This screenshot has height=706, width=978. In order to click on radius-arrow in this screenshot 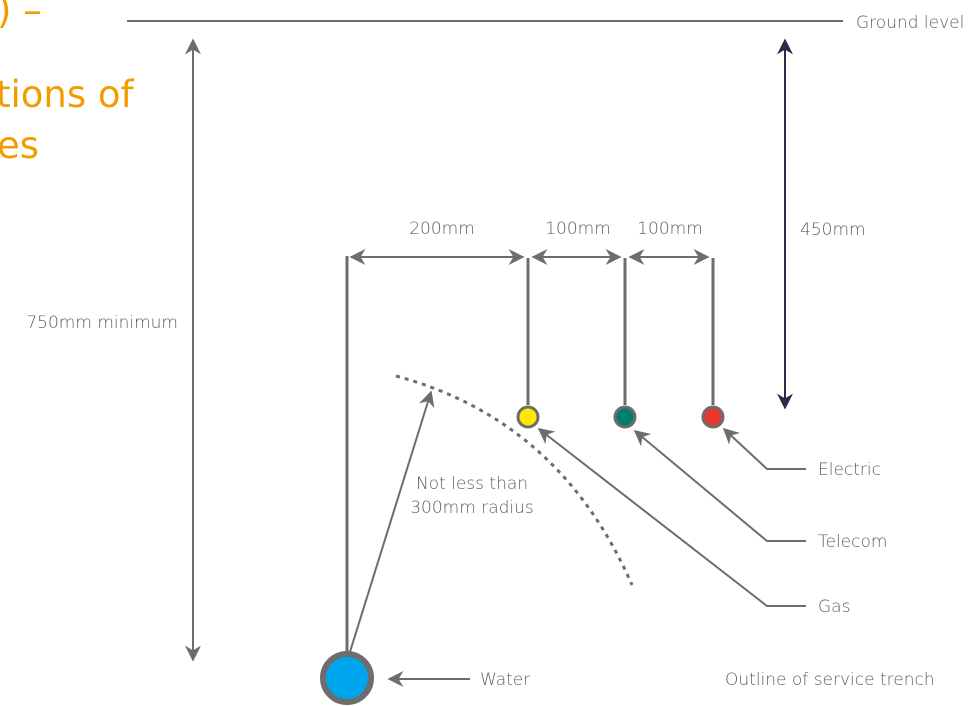, I will do `click(391, 523)`.